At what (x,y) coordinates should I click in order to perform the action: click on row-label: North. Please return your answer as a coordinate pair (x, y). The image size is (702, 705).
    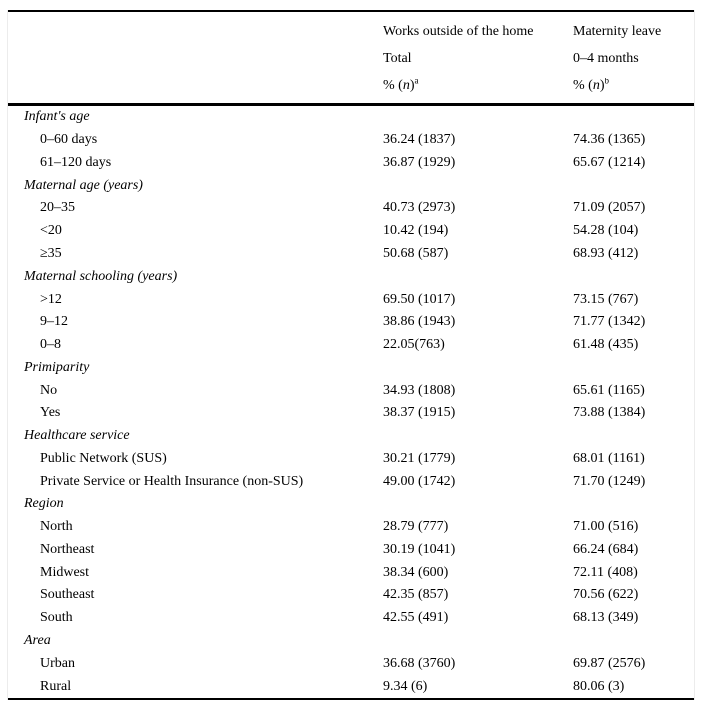
    Looking at the image, I should click on (56, 527).